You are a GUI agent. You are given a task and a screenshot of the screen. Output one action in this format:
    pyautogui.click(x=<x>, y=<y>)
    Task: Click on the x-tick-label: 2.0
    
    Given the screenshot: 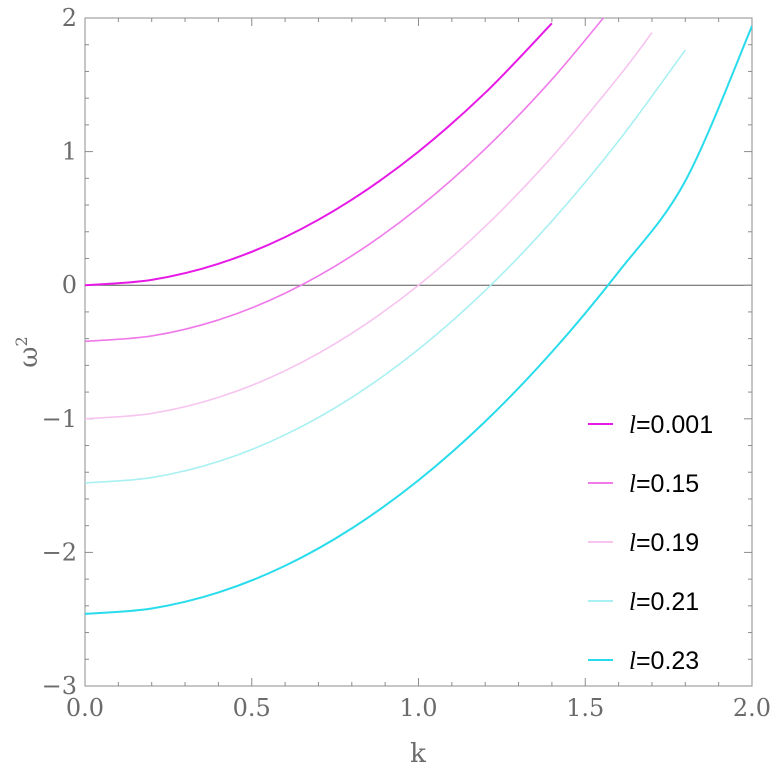 What is the action you would take?
    pyautogui.click(x=752, y=708)
    